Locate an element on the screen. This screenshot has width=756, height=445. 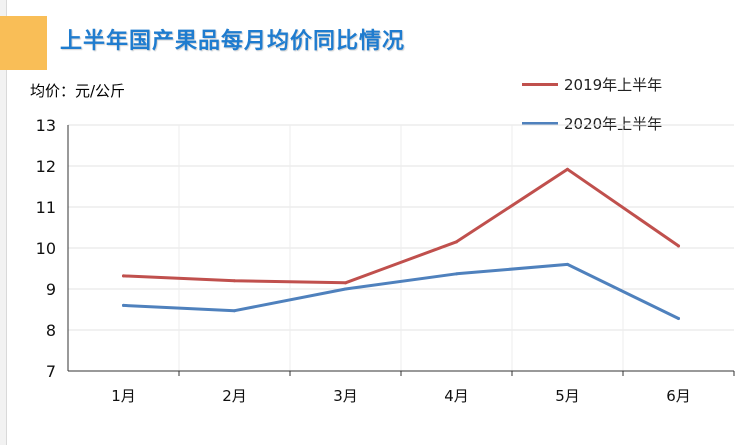
legend-label-2020: 2020年上半年 is located at coordinates (613, 124).